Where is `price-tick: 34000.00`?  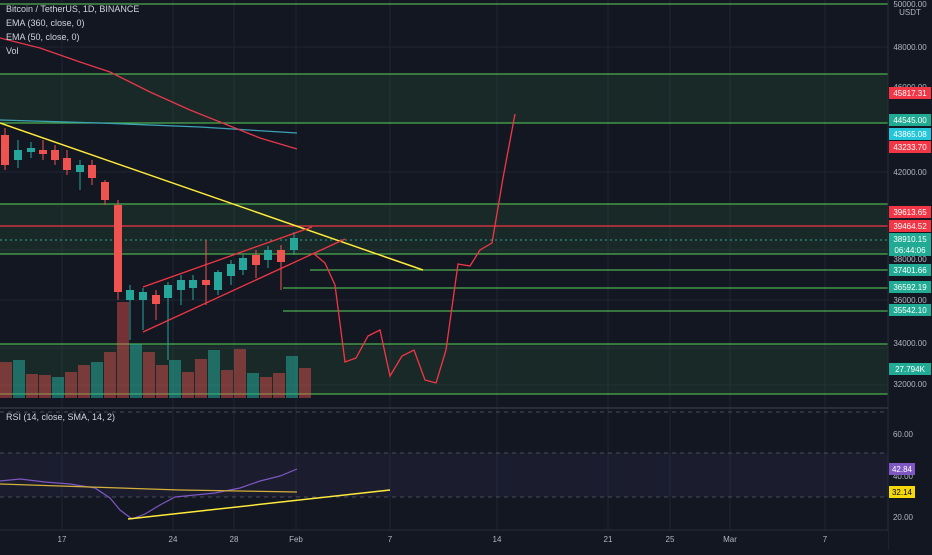
price-tick: 34000.00 is located at coordinates (910, 343).